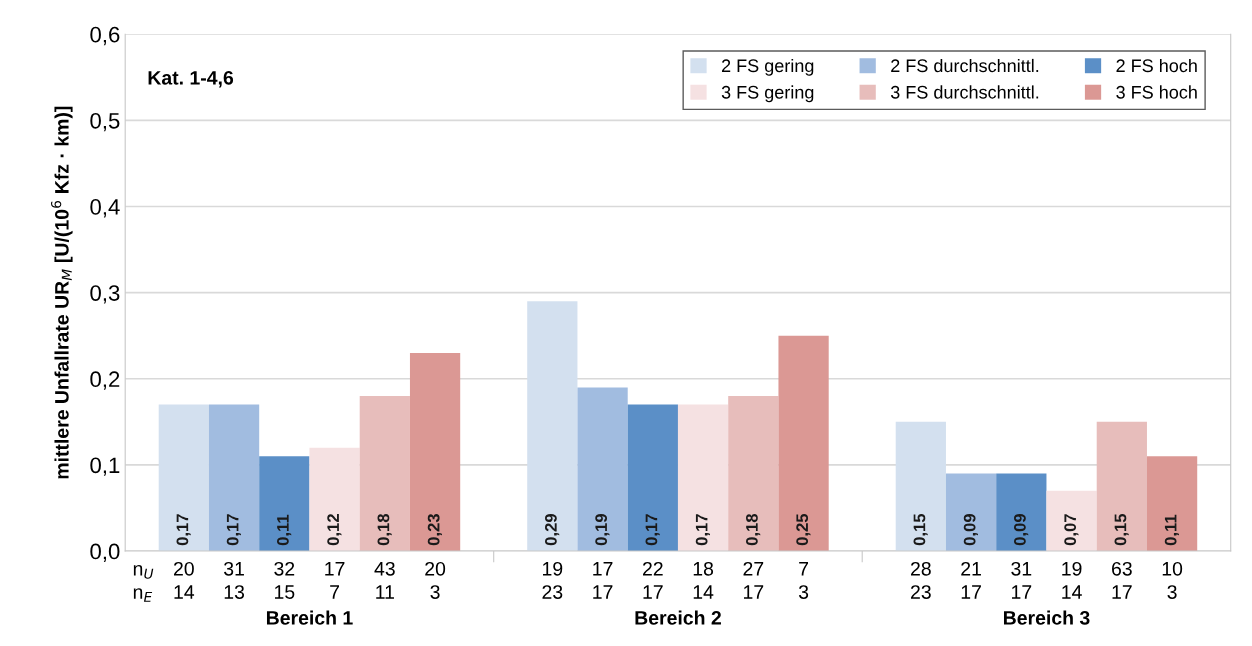  I want to click on text: 63, so click(1122, 568).